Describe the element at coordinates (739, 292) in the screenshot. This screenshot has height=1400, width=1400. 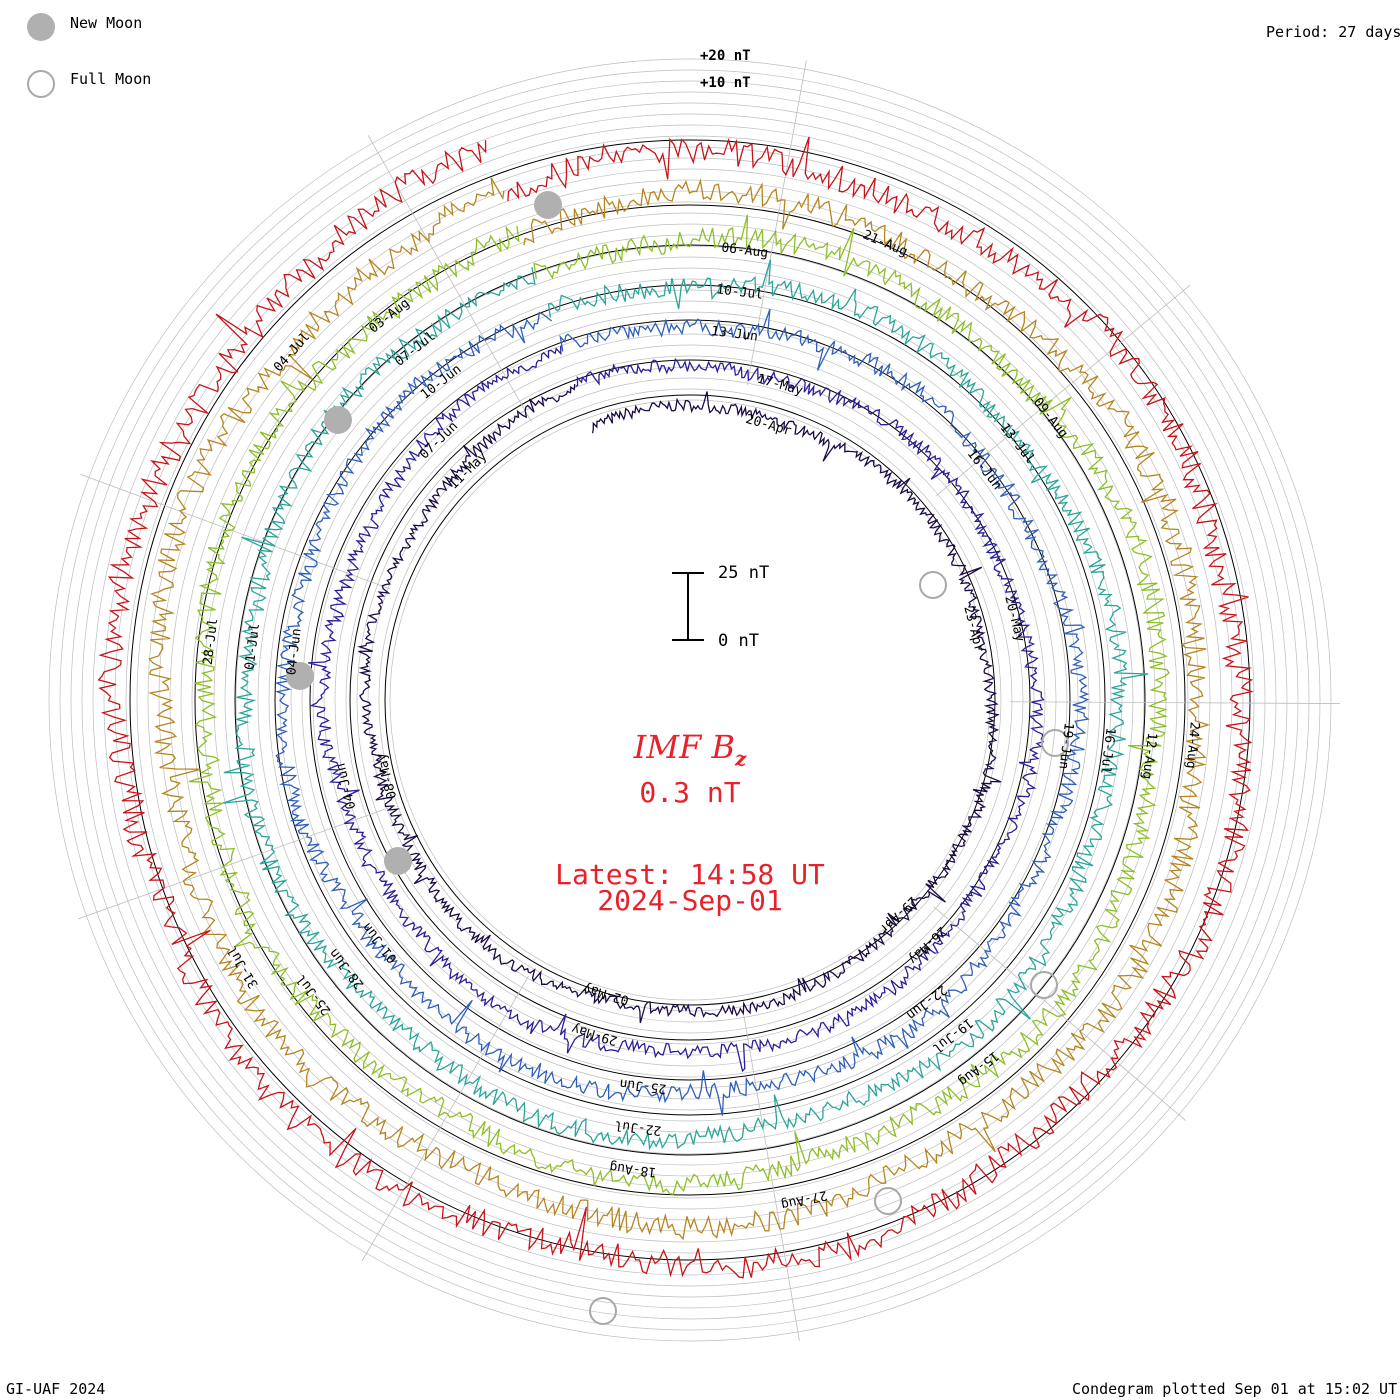
I see `tick-label: 10-Jul` at that location.